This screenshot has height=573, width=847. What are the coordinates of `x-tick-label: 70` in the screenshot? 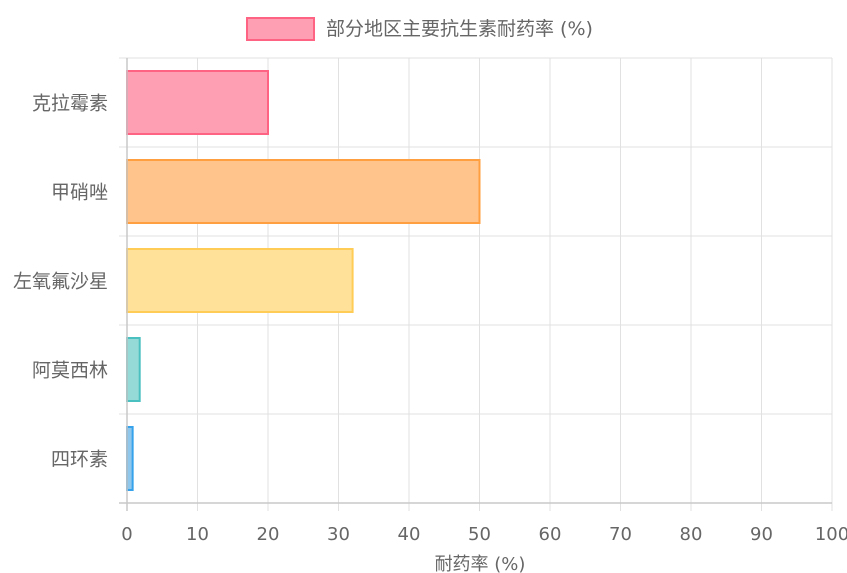 It's located at (620, 534).